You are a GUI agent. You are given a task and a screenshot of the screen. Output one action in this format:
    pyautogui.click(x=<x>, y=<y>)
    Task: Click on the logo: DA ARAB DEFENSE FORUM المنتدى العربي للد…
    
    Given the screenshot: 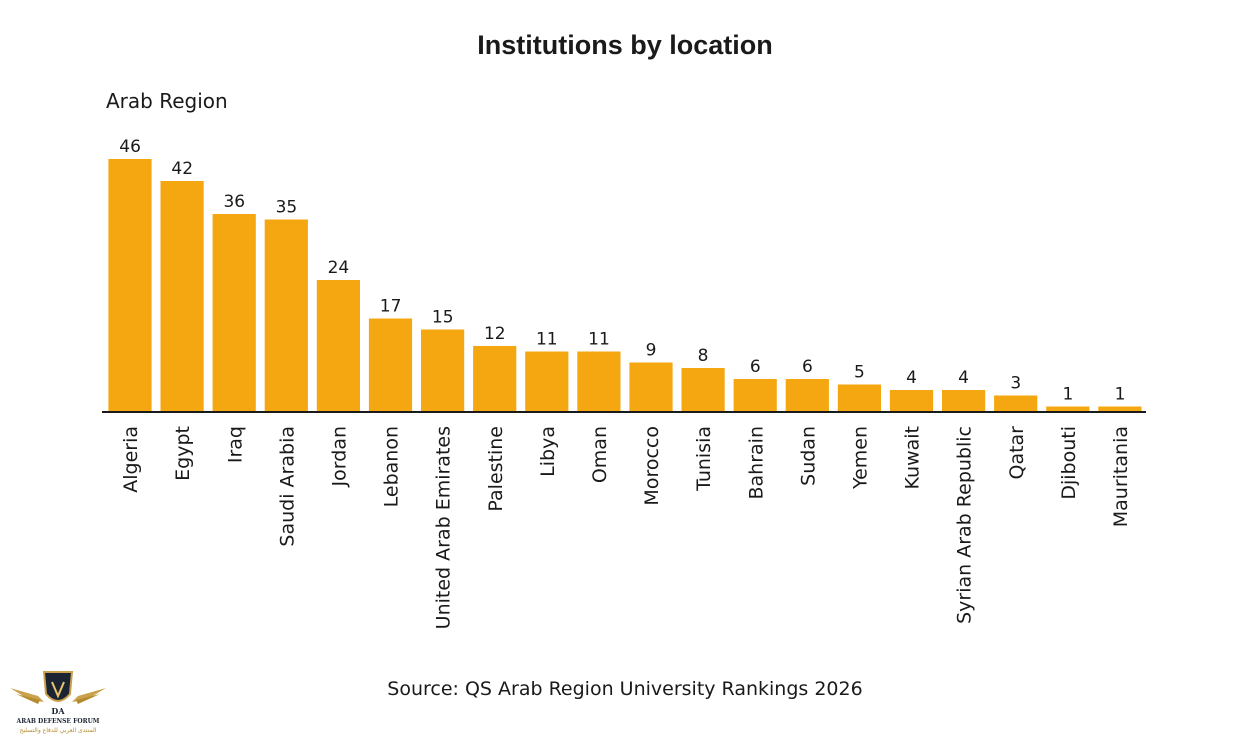 What is the action you would take?
    pyautogui.click(x=58, y=702)
    